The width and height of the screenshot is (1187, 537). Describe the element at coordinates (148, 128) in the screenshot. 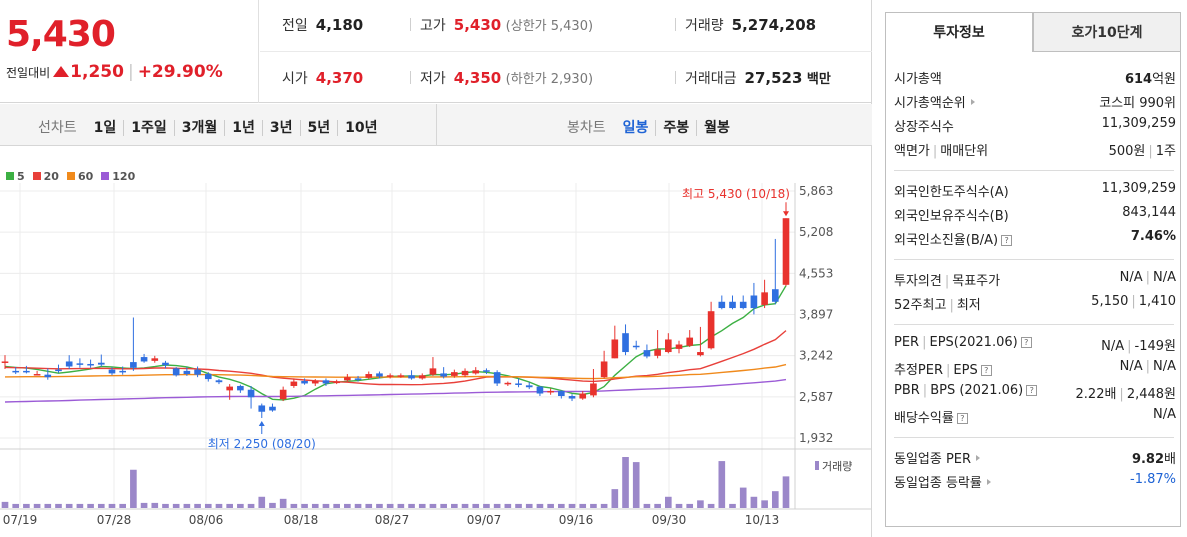

I see `line-period-1: 1주일` at that location.